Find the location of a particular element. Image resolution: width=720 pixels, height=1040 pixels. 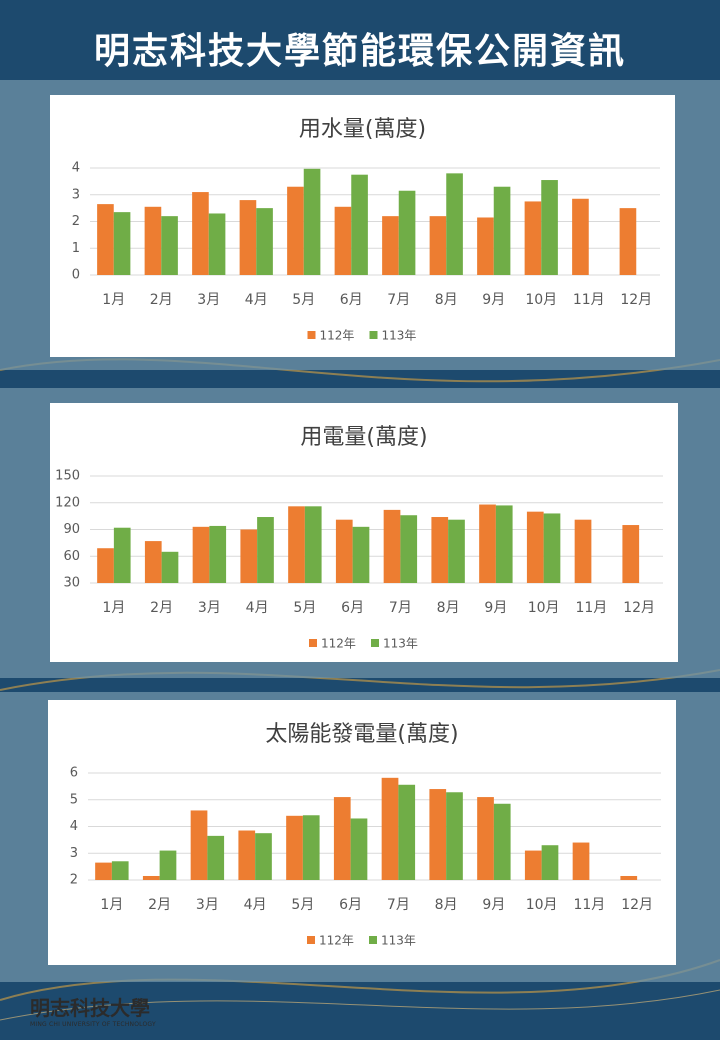

y-tick-label: 1 is located at coordinates (76, 248).